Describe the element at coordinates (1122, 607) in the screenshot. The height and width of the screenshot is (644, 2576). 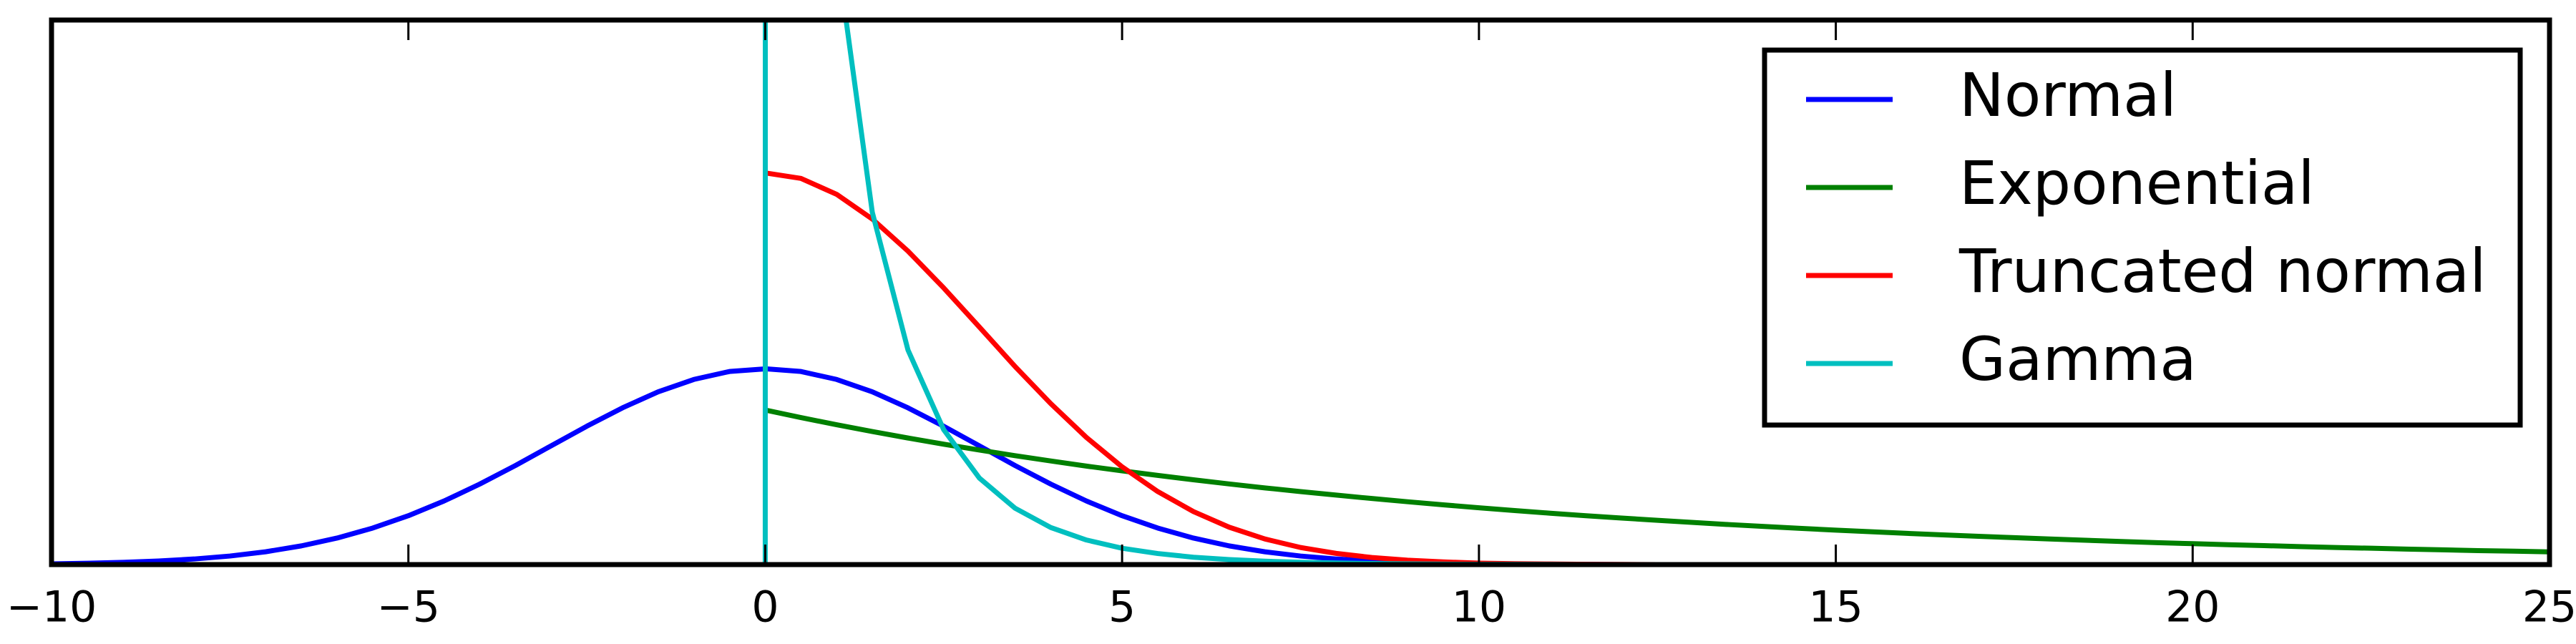
I see `x-tick-label: 5` at that location.